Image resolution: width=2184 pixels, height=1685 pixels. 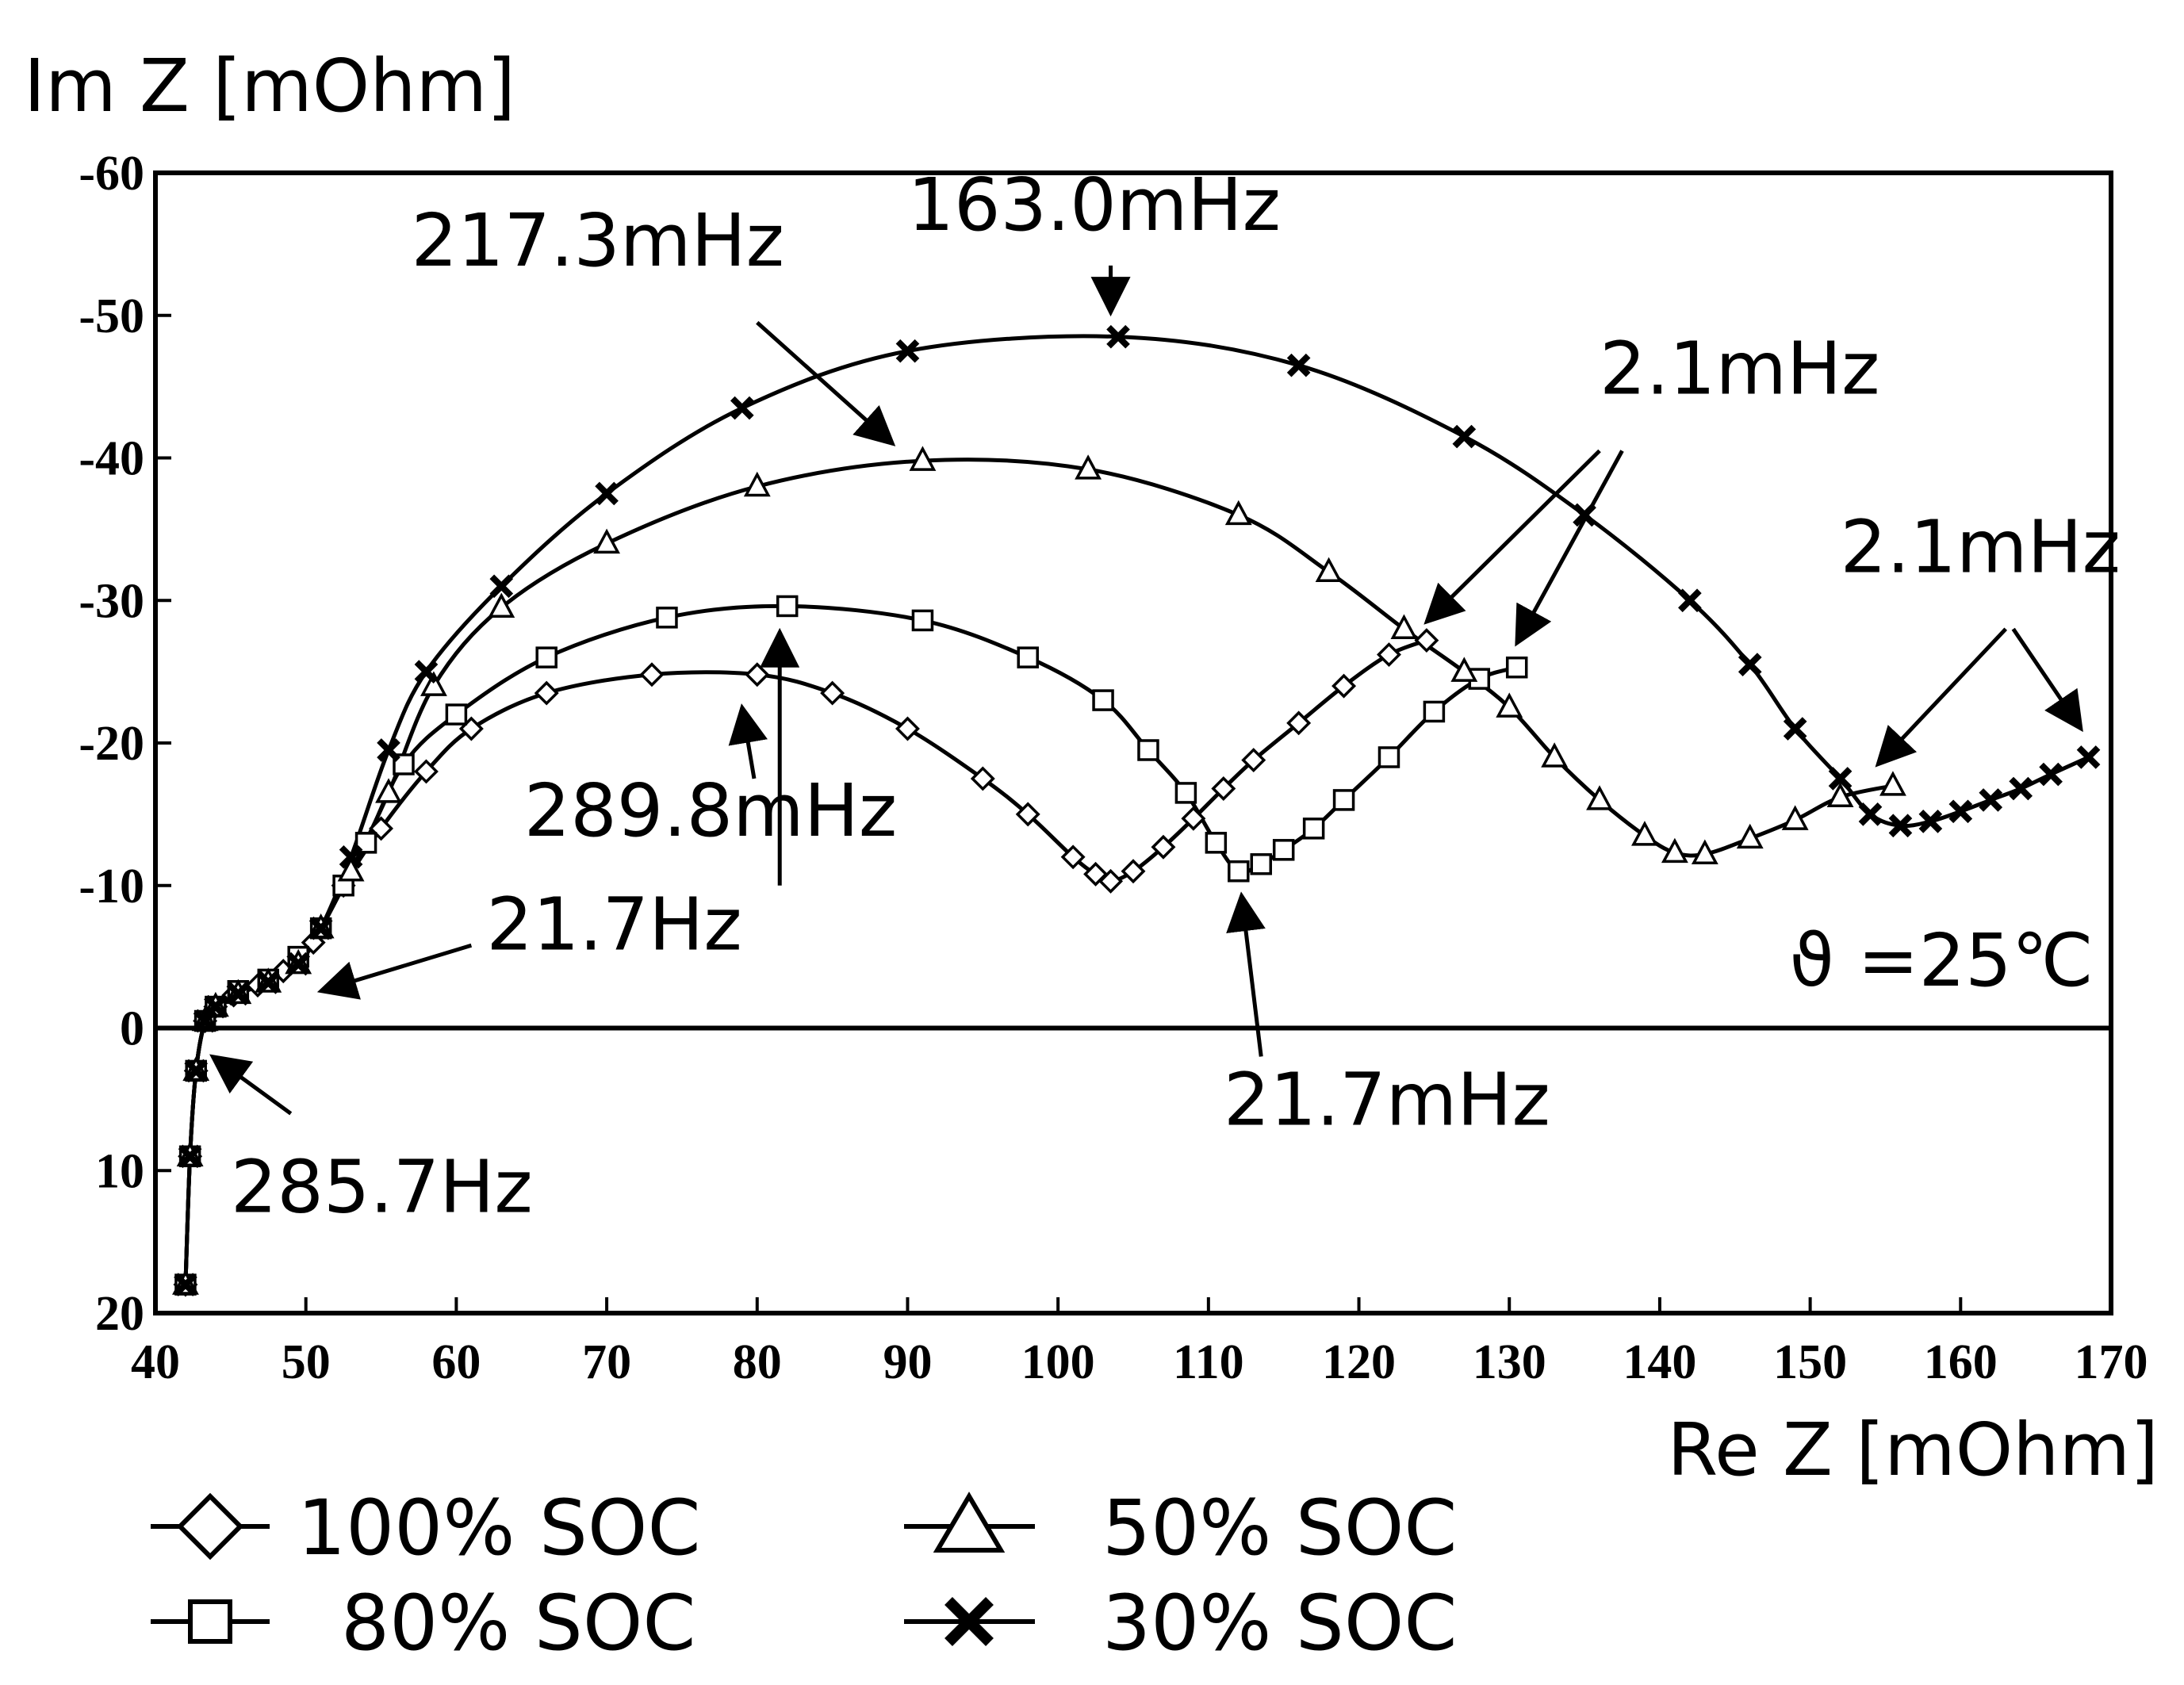 What do you see at coordinates (119, 1171) in the screenshot?
I see `y-tick-label-10: 10` at bounding box center [119, 1171].